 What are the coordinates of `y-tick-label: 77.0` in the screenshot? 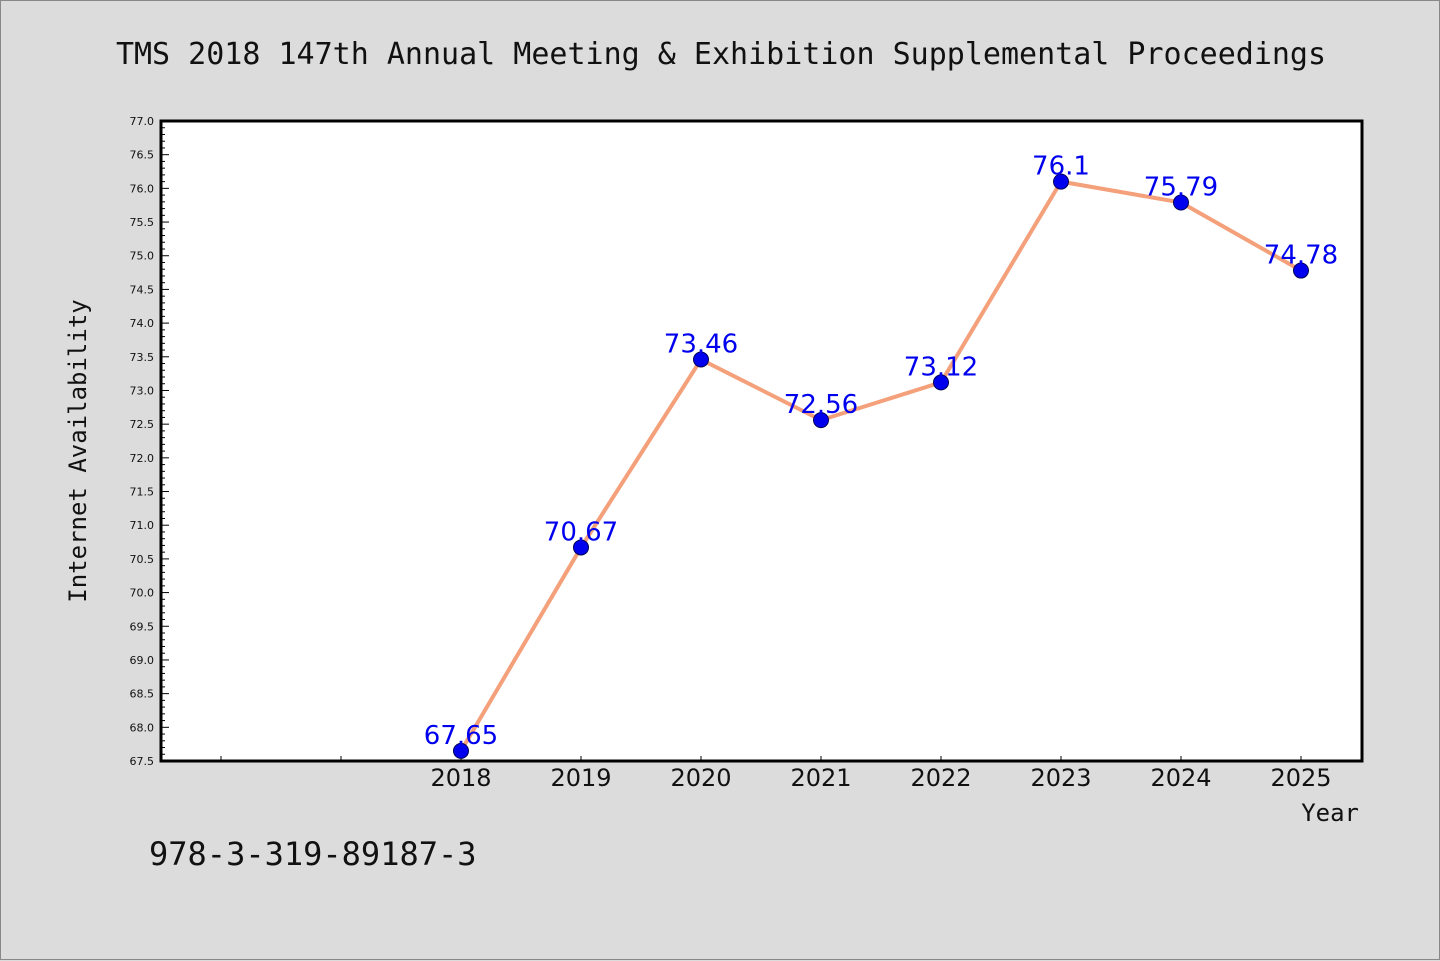 It's located at (142, 121).